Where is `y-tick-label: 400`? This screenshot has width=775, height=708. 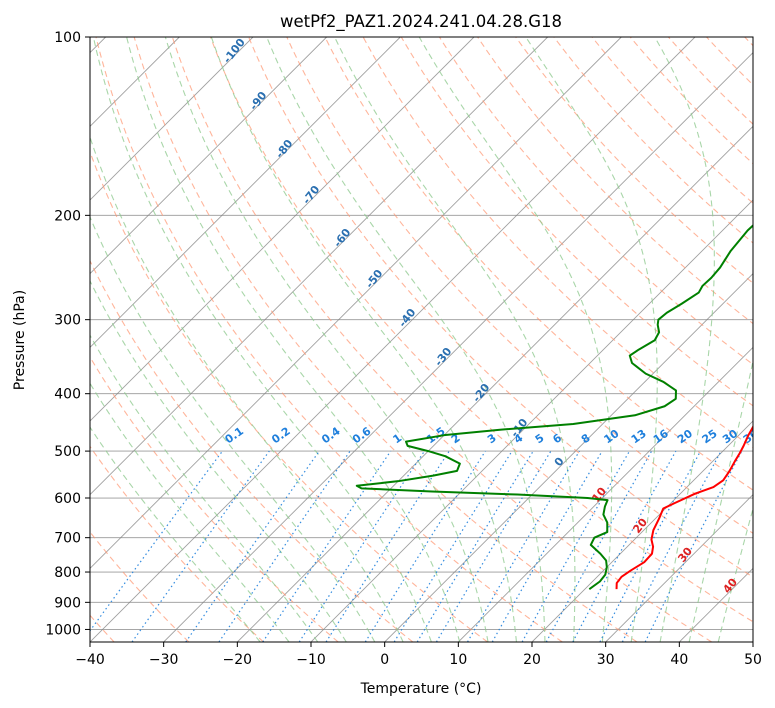 y-tick-label: 400 is located at coordinates (67, 395).